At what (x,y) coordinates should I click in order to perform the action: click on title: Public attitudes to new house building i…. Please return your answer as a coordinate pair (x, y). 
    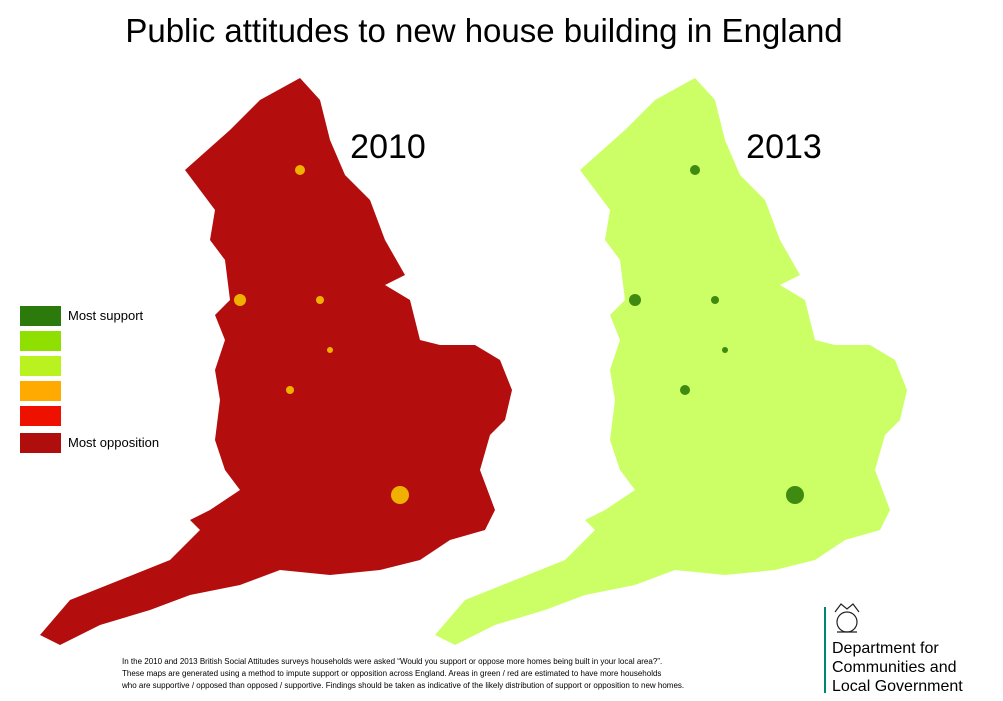
    Looking at the image, I should click on (483, 30).